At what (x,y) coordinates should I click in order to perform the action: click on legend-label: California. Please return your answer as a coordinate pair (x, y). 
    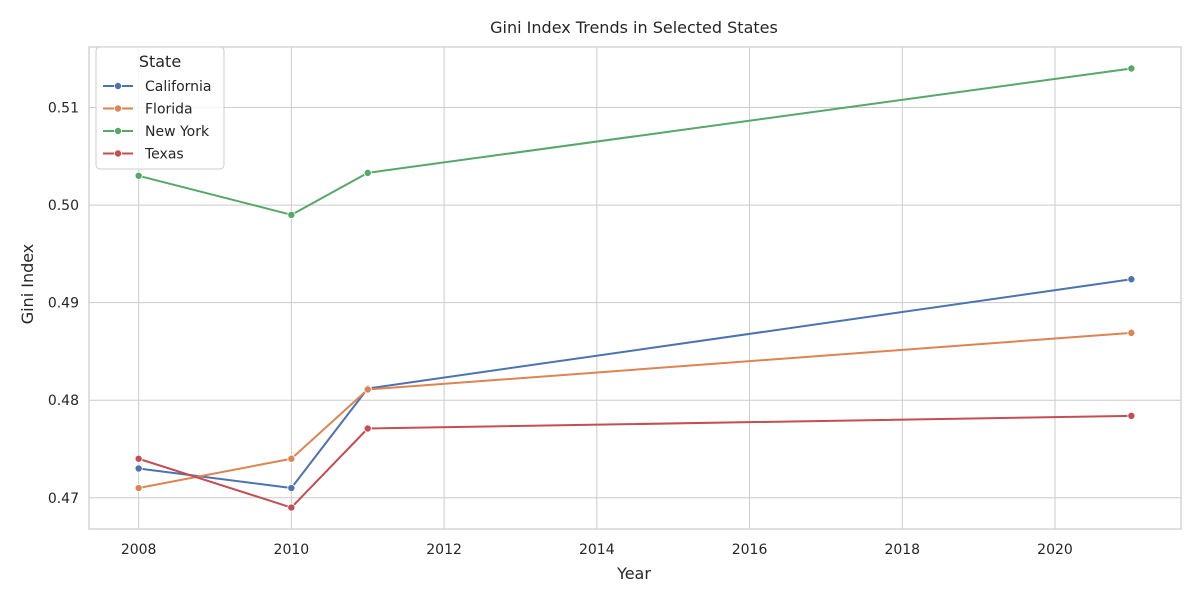
    Looking at the image, I should click on (178, 87).